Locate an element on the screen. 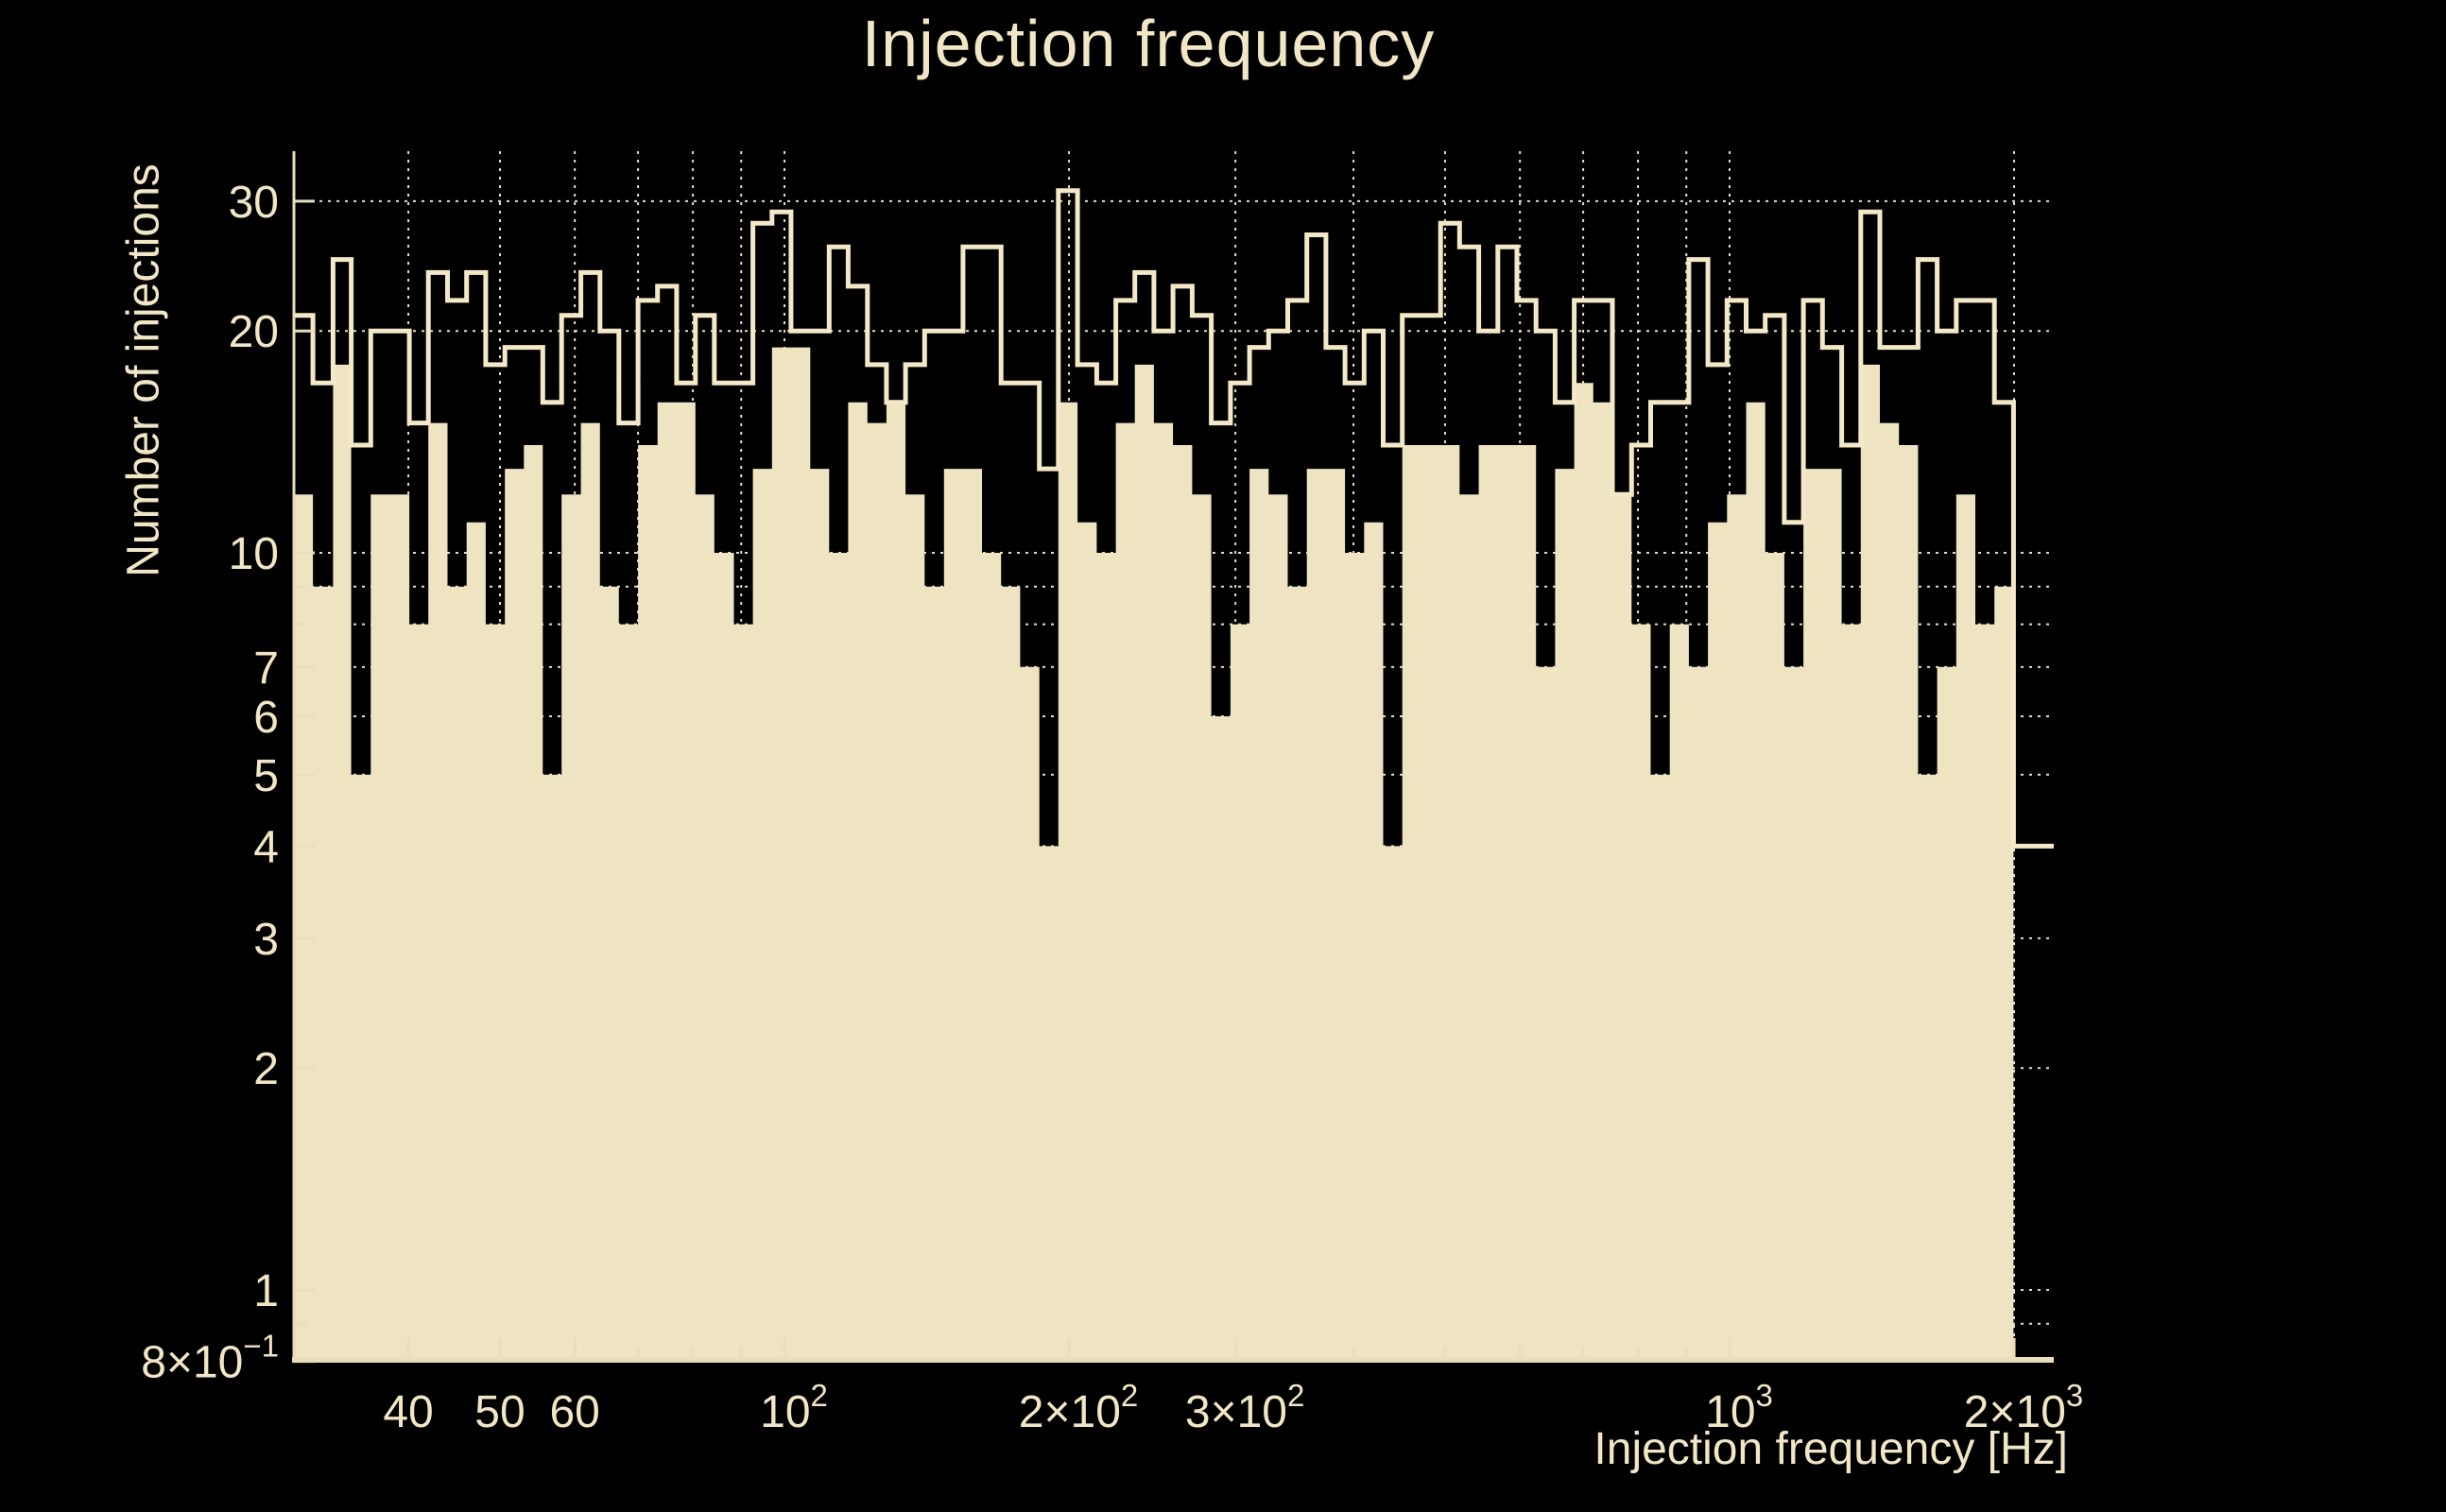 This screenshot has width=2446, height=1512. x-tick-label-40: 40 is located at coordinates (408, 1412).